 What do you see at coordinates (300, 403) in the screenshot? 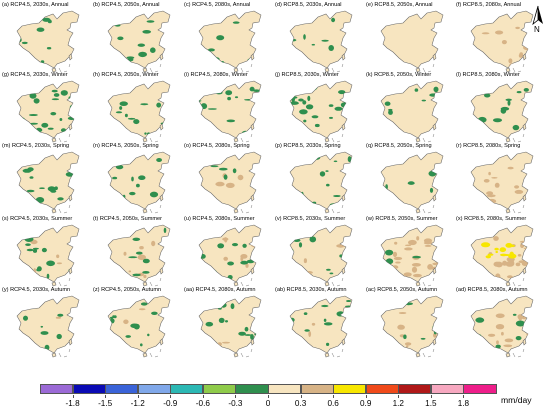
I see `colorbar-tick-label: 0.3` at bounding box center [300, 403].